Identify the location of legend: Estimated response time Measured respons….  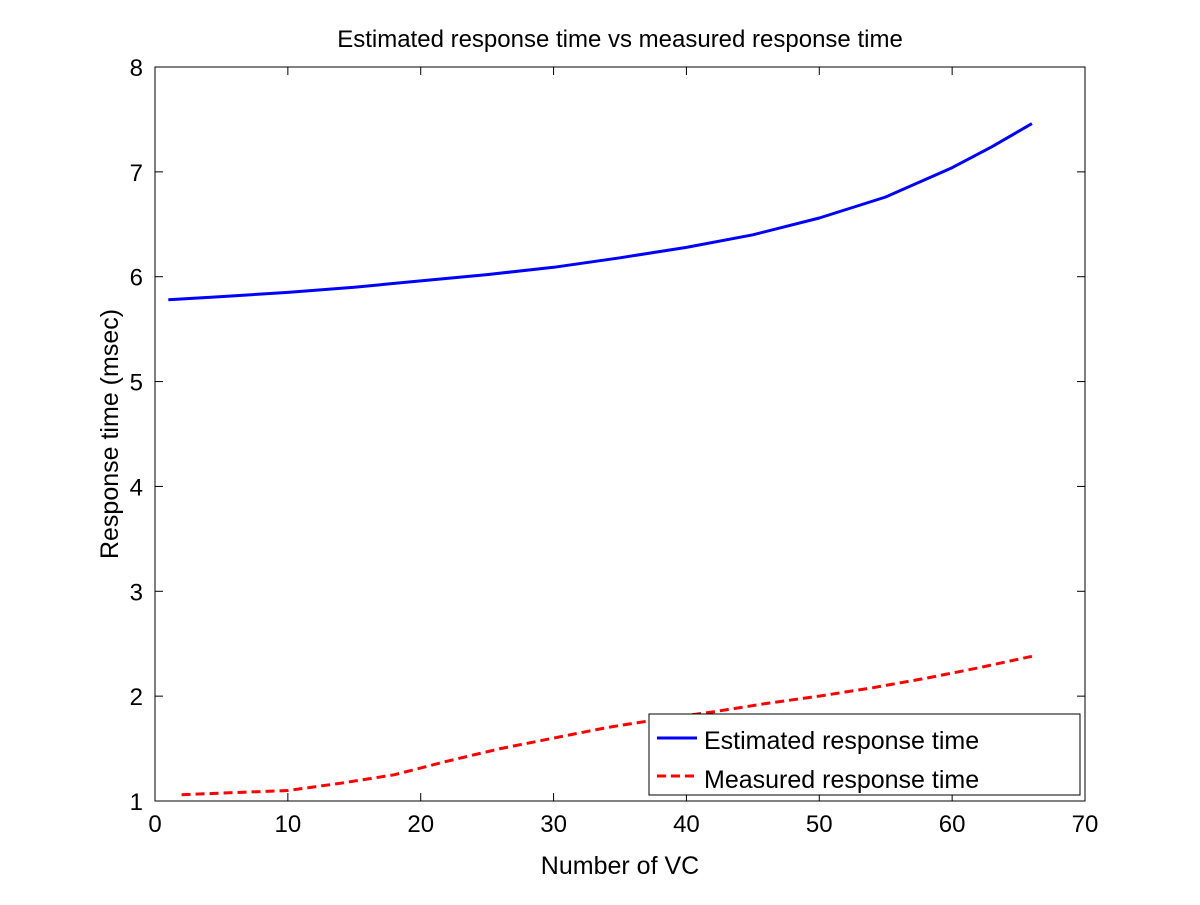
(864, 754).